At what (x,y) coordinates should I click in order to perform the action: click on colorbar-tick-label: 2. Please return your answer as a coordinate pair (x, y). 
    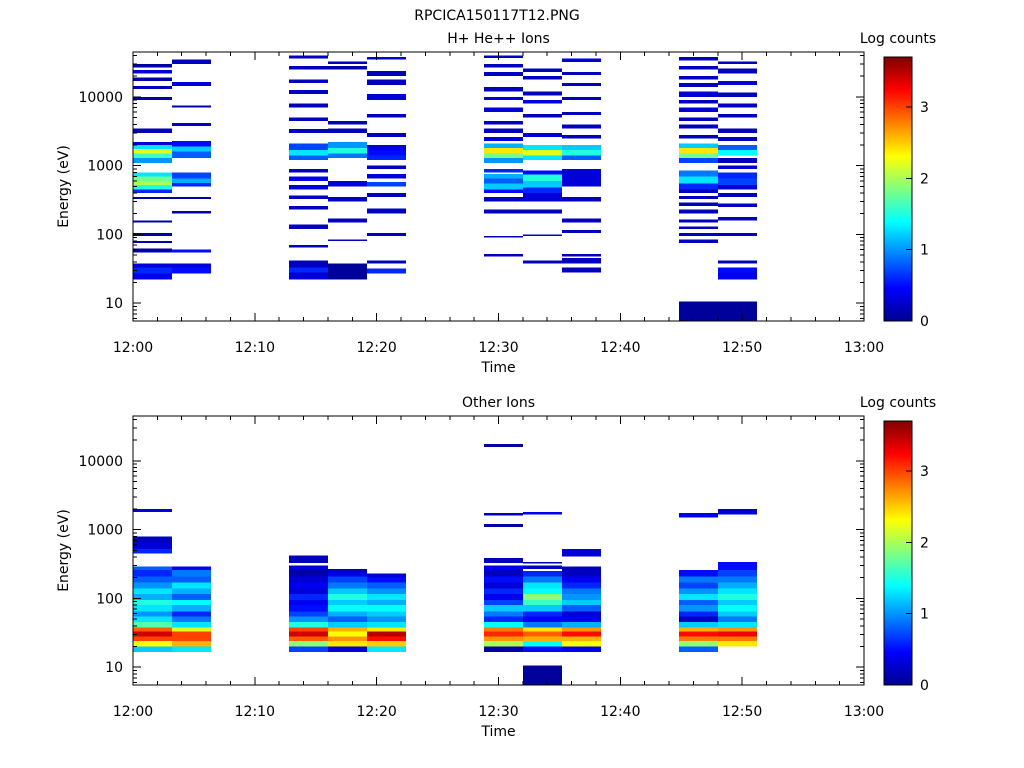
    Looking at the image, I should click on (924, 179).